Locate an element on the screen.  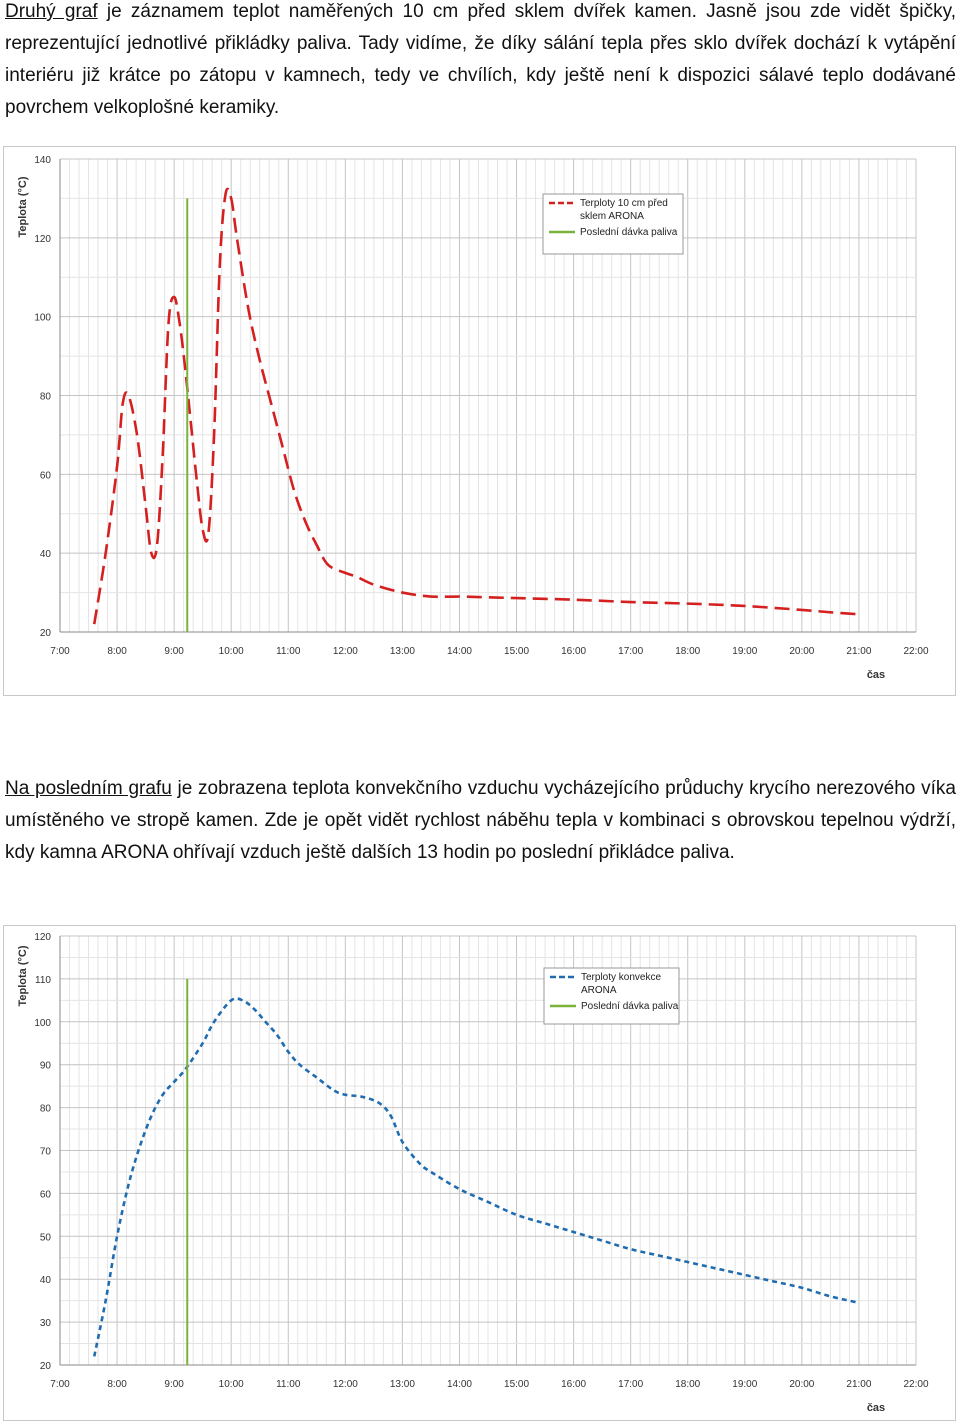
chart1-legend is located at coordinates (613, 224).